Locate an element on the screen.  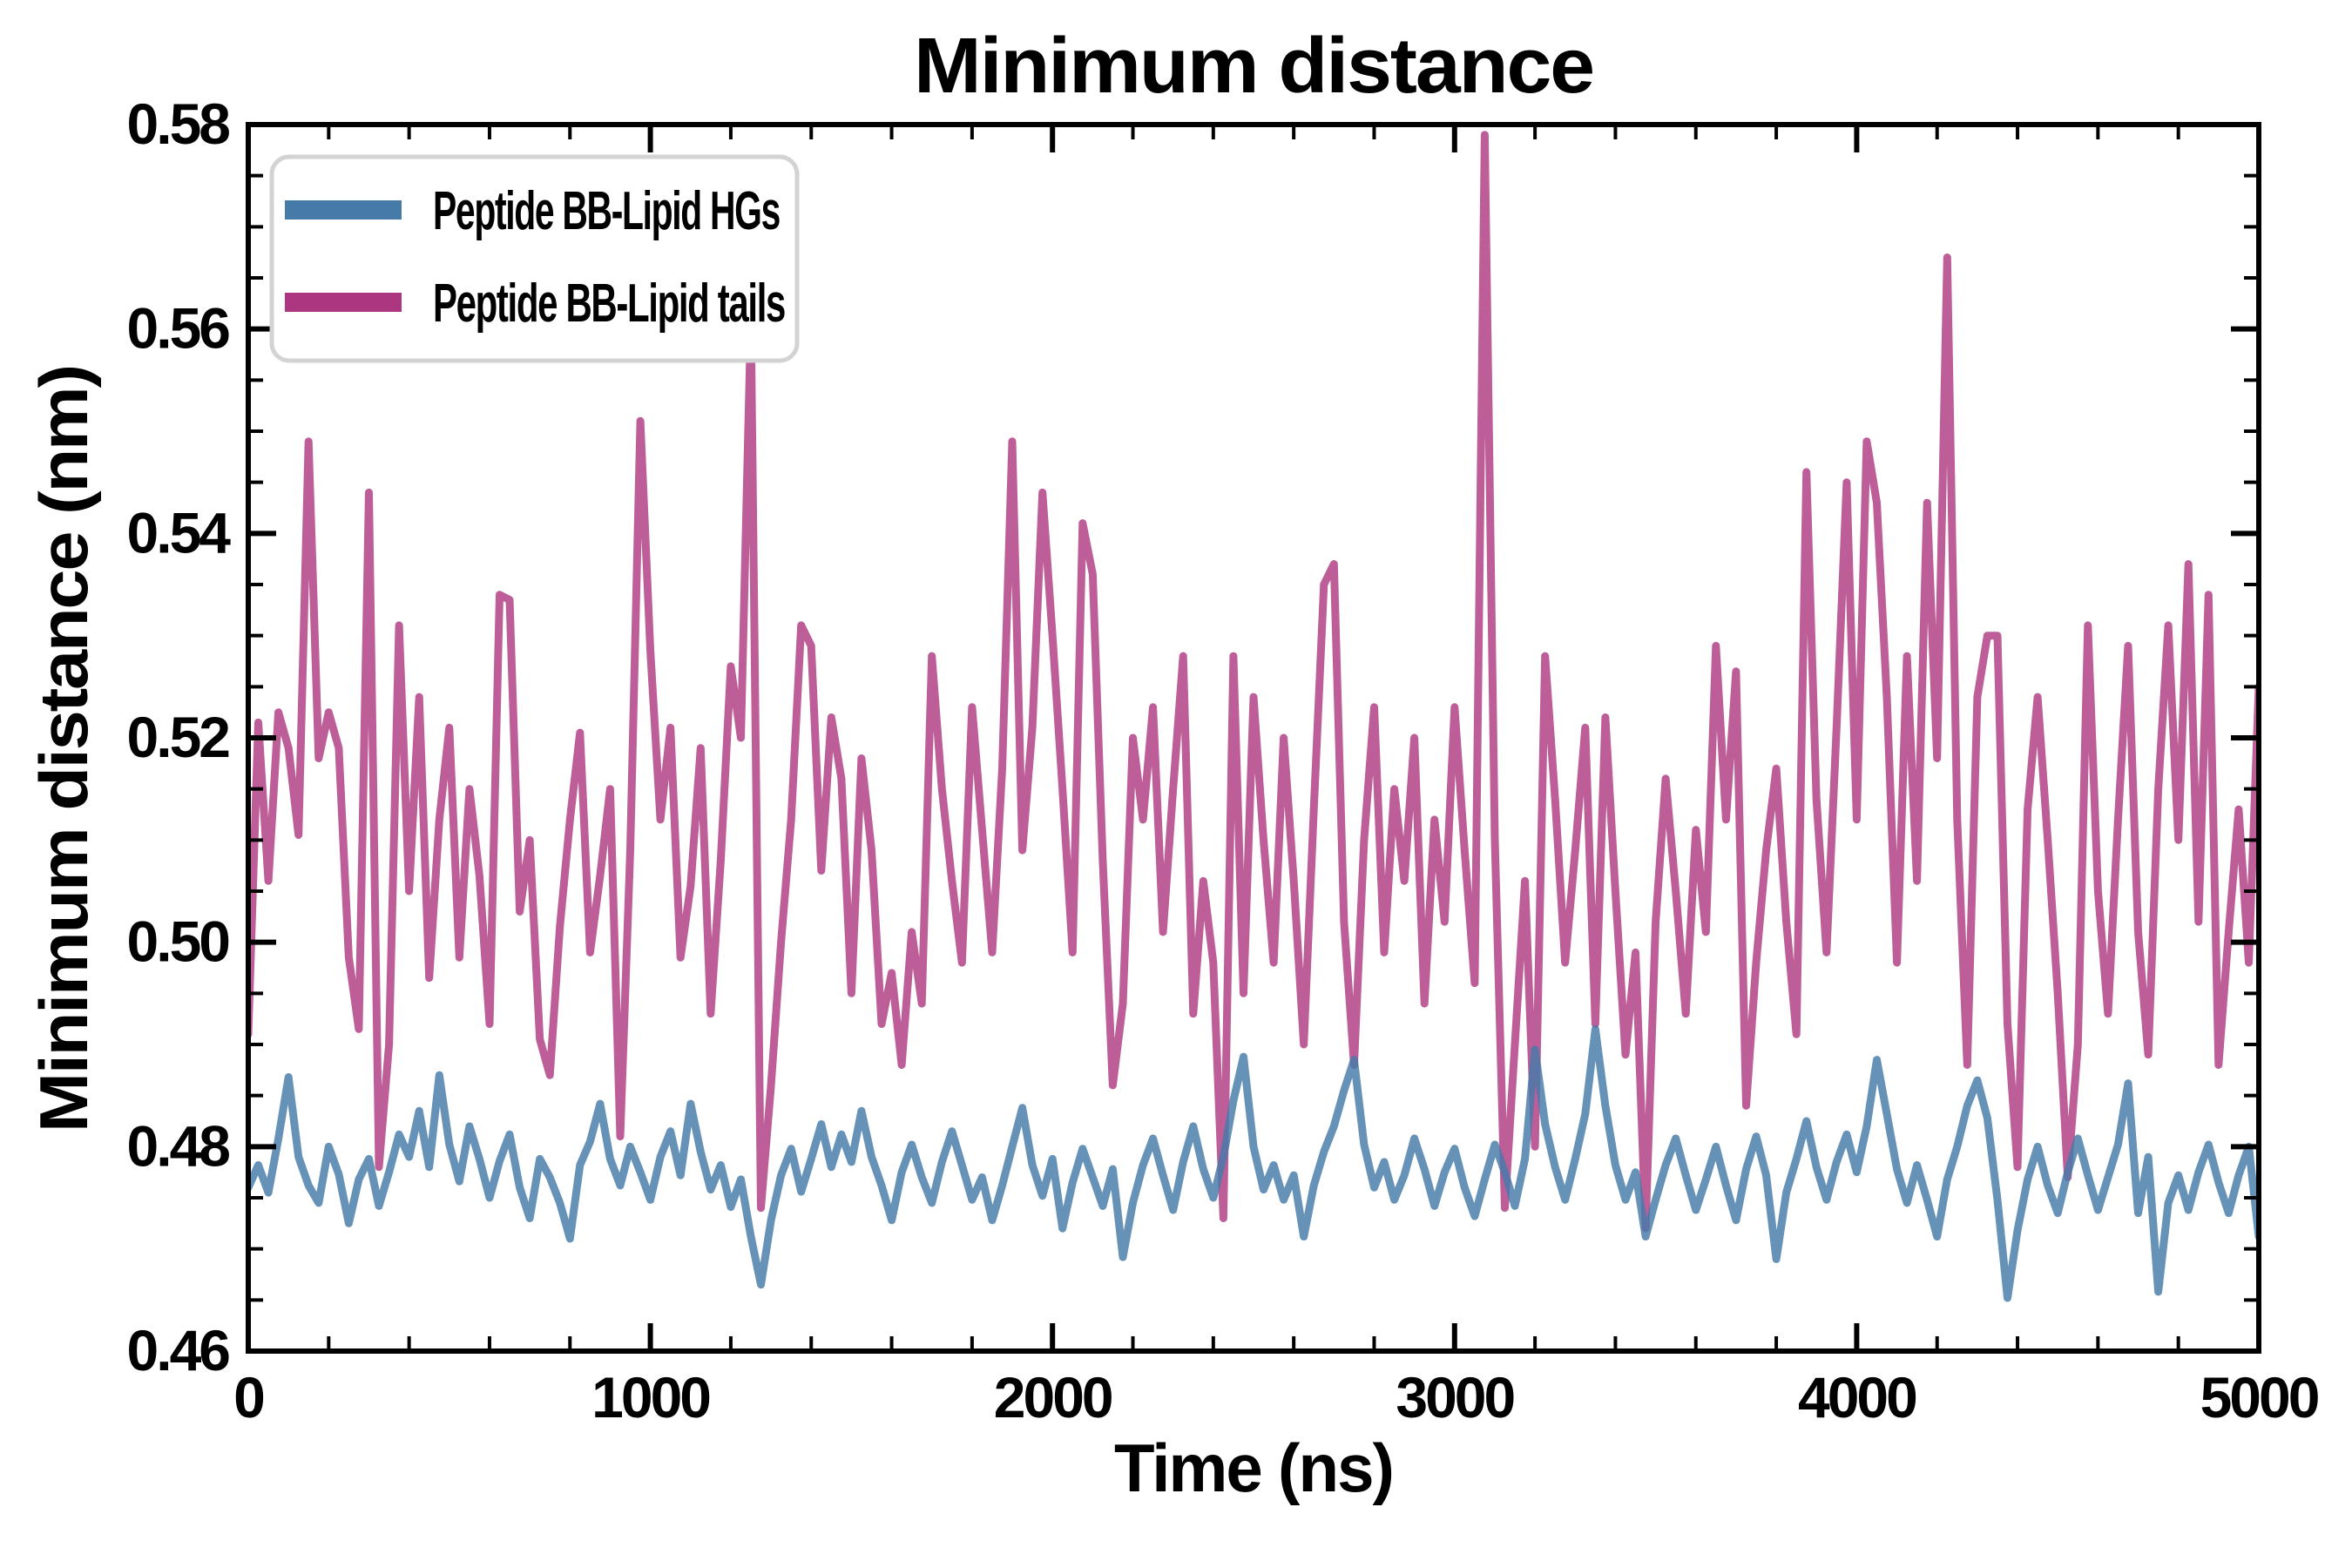
y-tick-label: 0.46 is located at coordinates (178, 1350).